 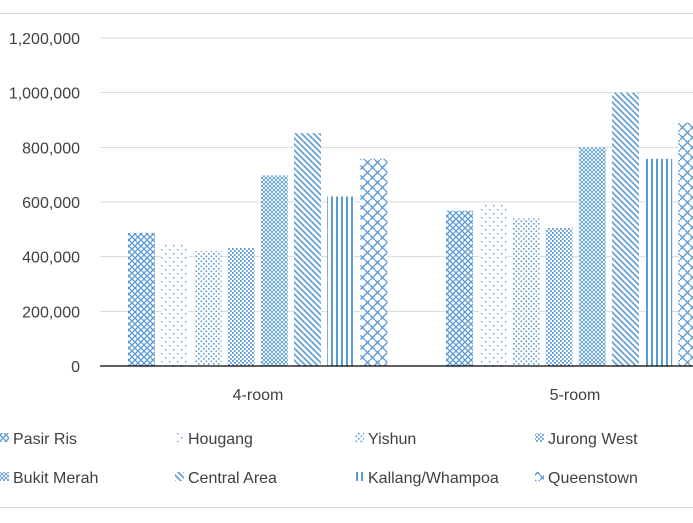 What do you see at coordinates (55, 478) in the screenshot?
I see `legend-label: Bukit Merah` at bounding box center [55, 478].